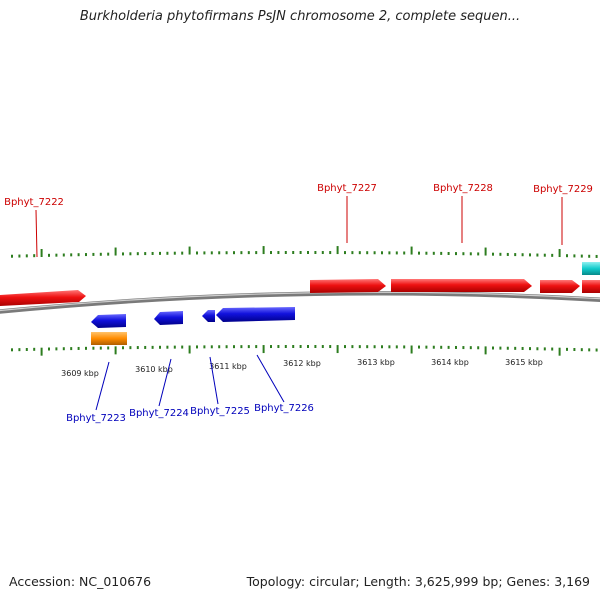 This screenshot has width=600, height=600. What do you see at coordinates (591, 286) in the screenshot?
I see `gene-bphyt-7230-partial` at bounding box center [591, 286].